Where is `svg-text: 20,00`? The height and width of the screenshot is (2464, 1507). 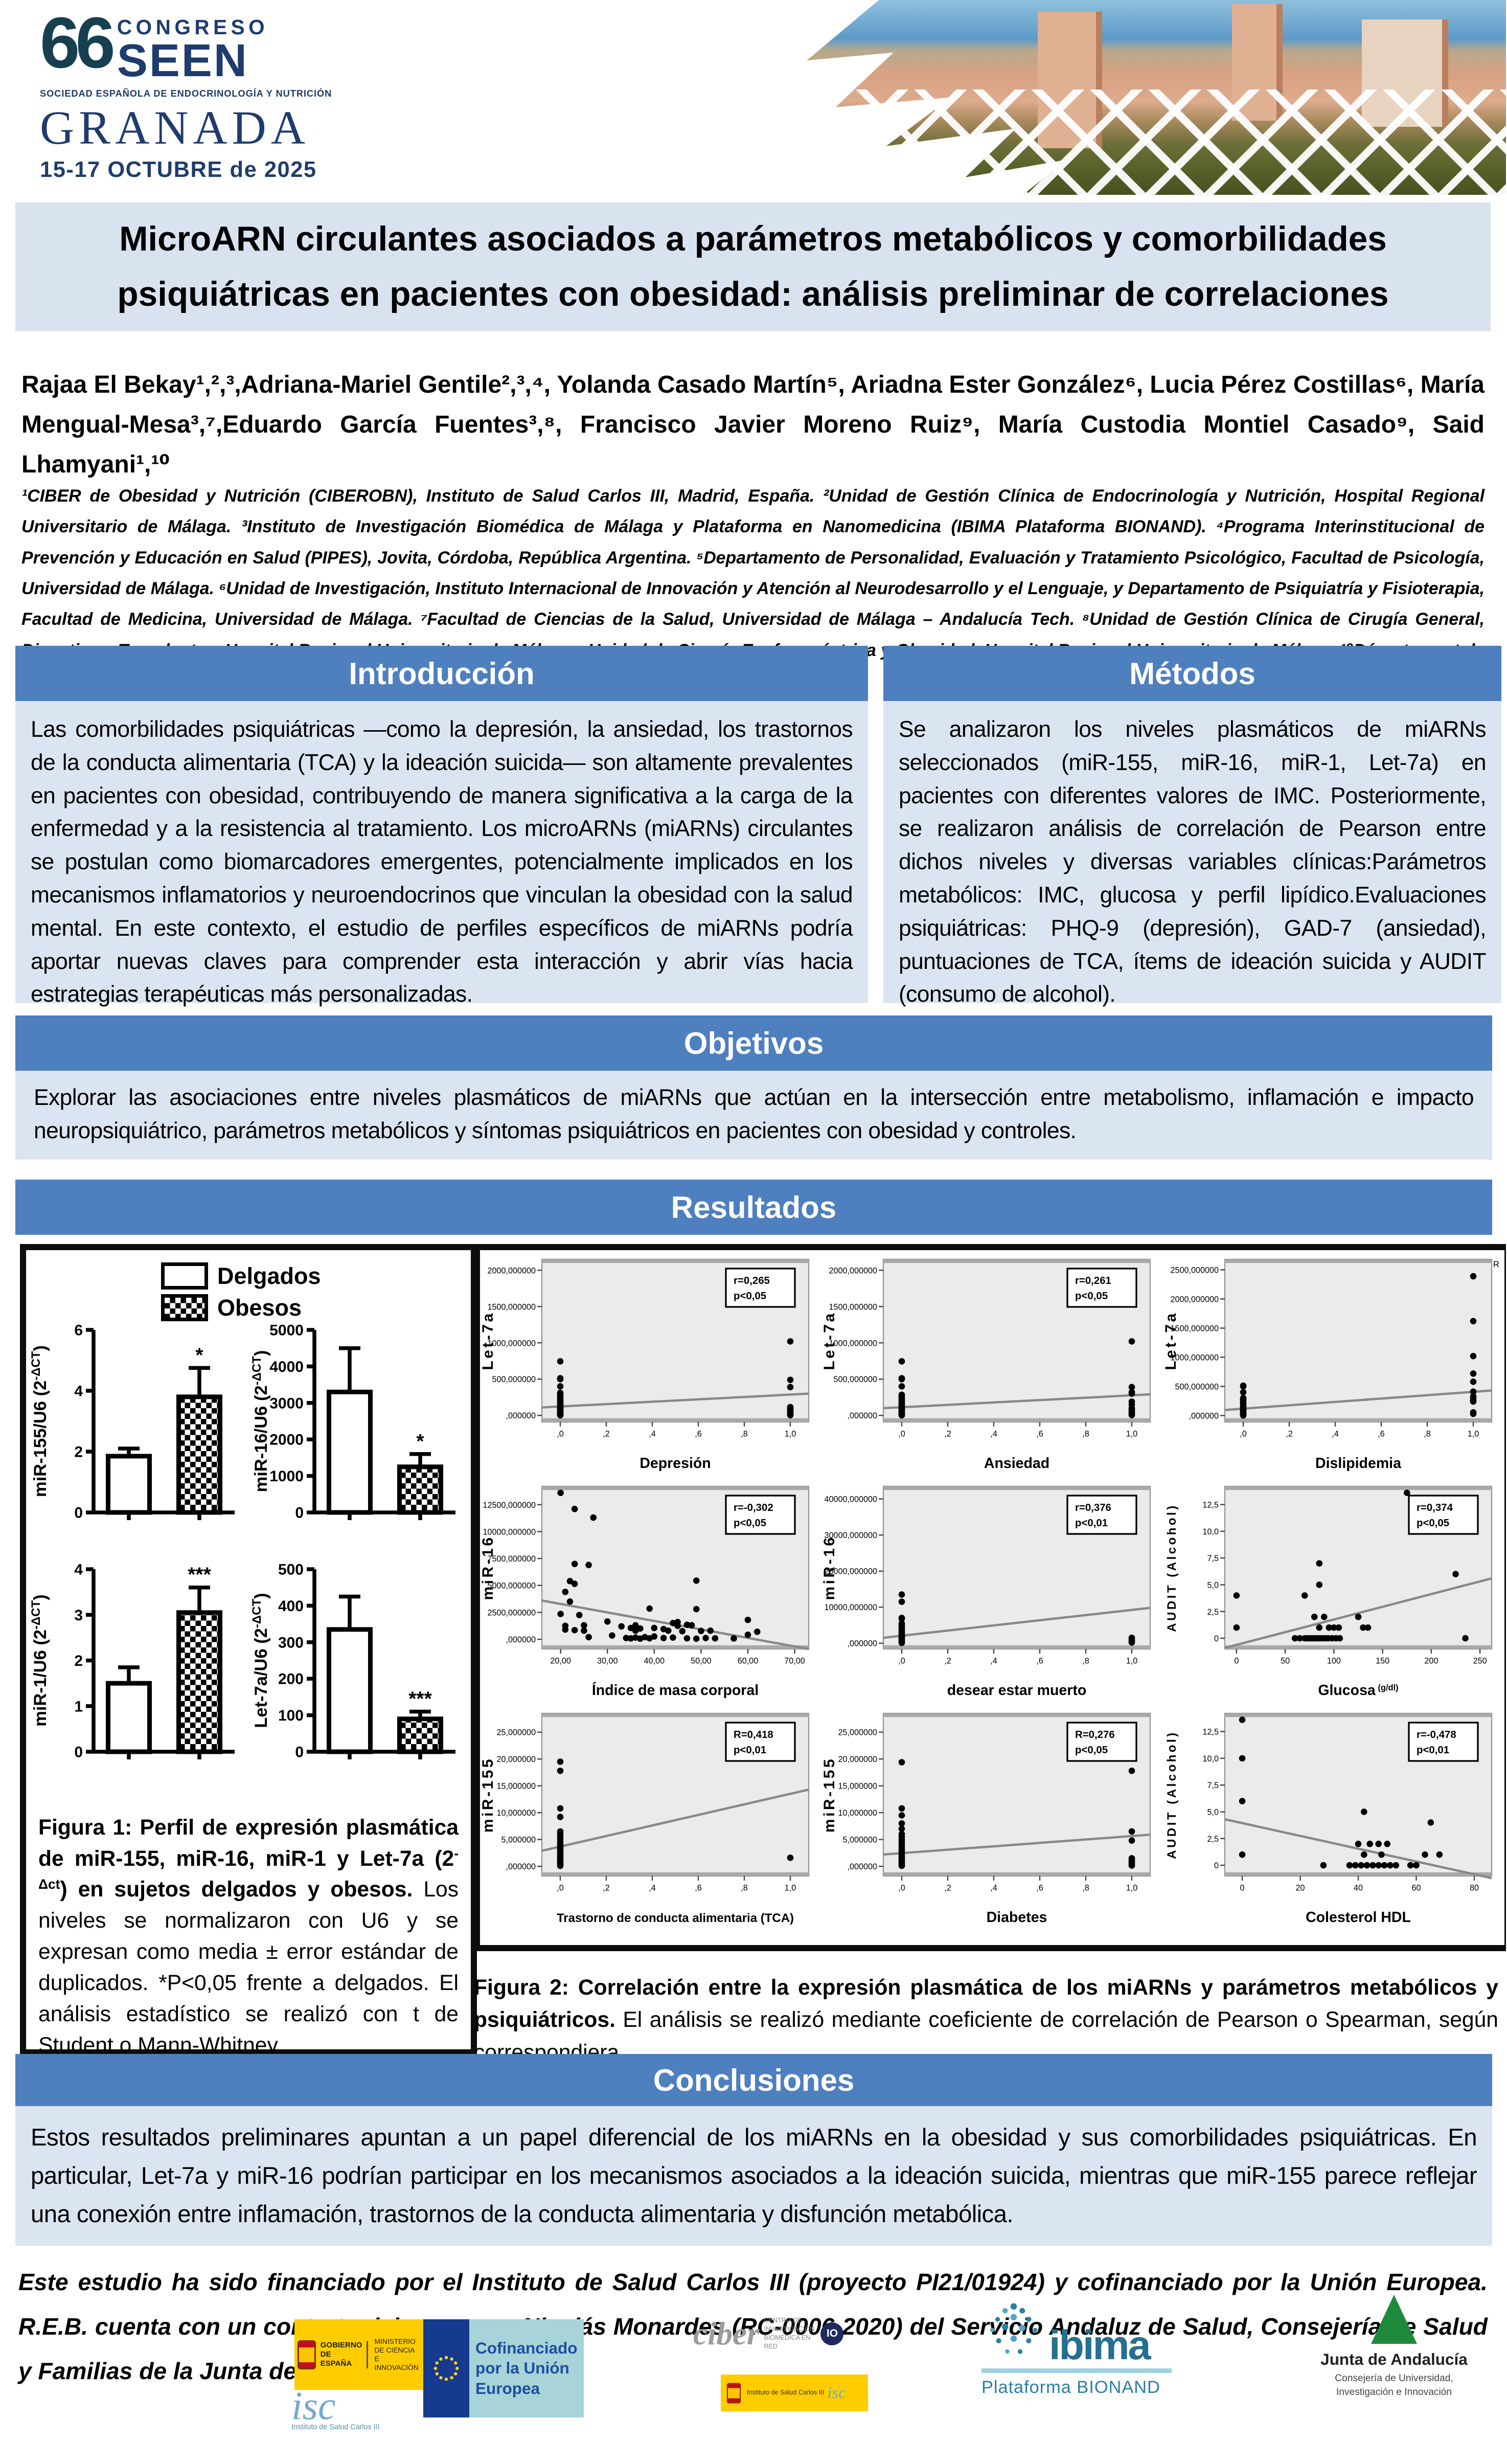 svg-text: 20,00 is located at coordinates (560, 1662).